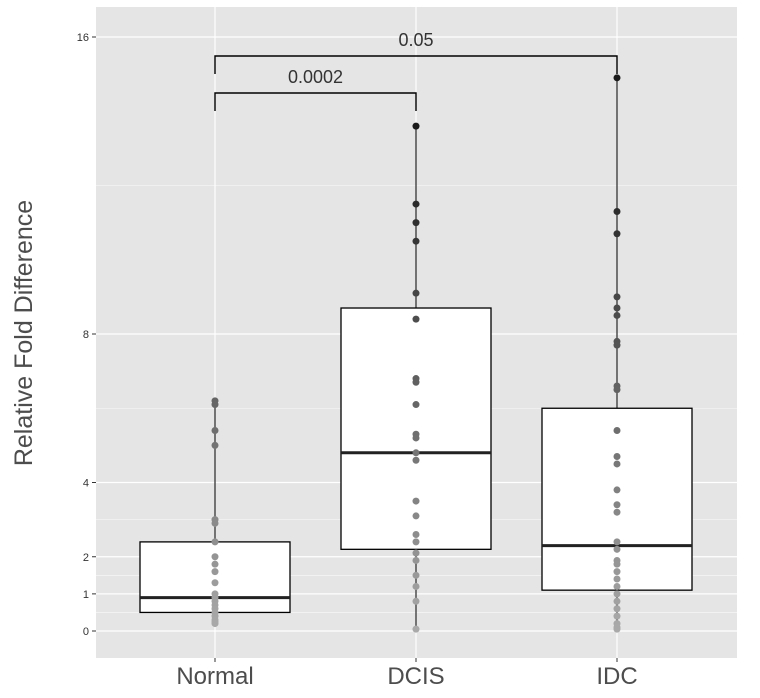  Describe the element at coordinates (415, 40) in the screenshot. I see `p-value-label: 0.05` at that location.